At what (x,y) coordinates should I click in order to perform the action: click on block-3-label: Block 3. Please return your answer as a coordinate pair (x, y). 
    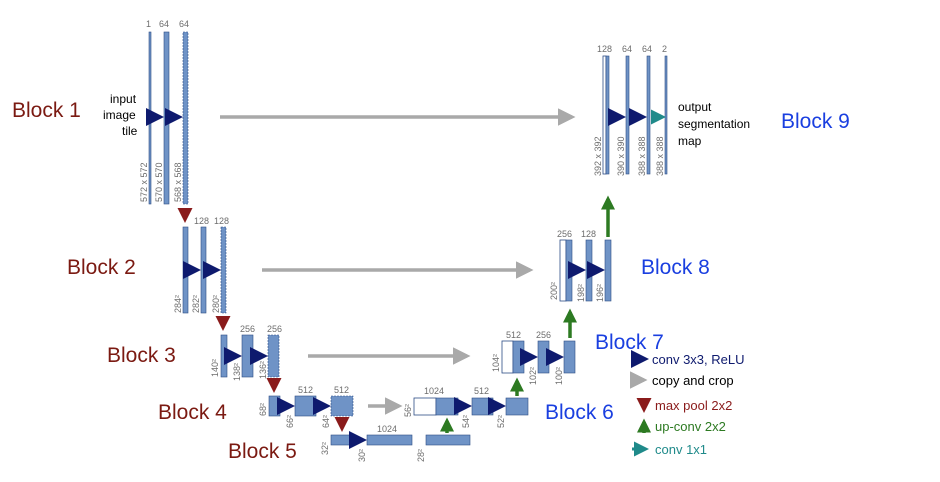
    Looking at the image, I should click on (141, 355).